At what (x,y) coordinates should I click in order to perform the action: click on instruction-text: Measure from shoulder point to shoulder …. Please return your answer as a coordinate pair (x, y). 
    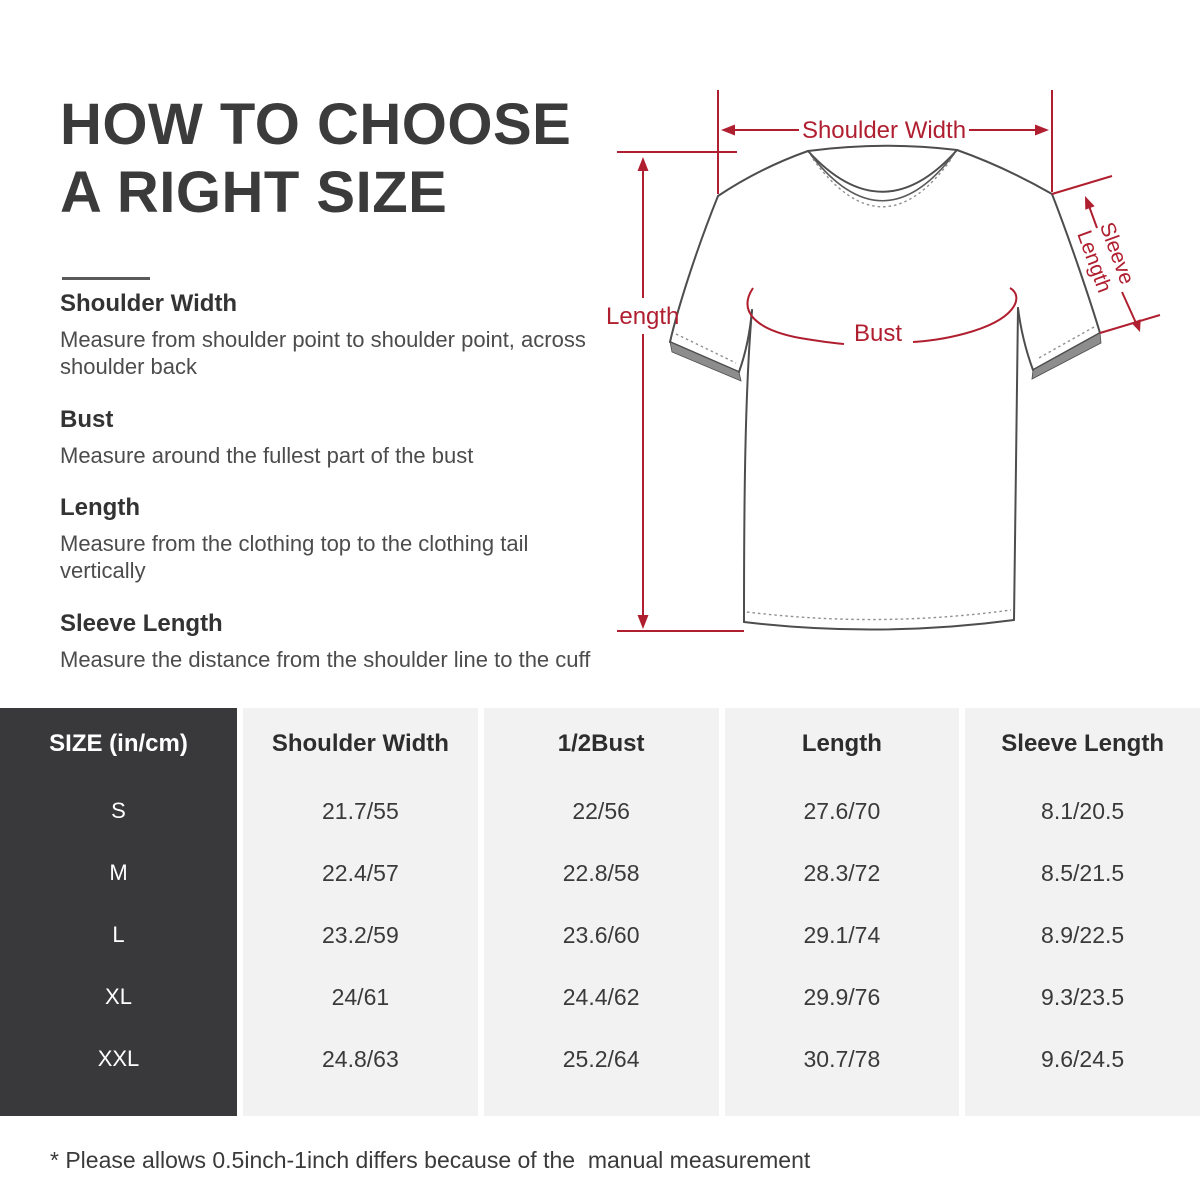
    Looking at the image, I should click on (323, 353).